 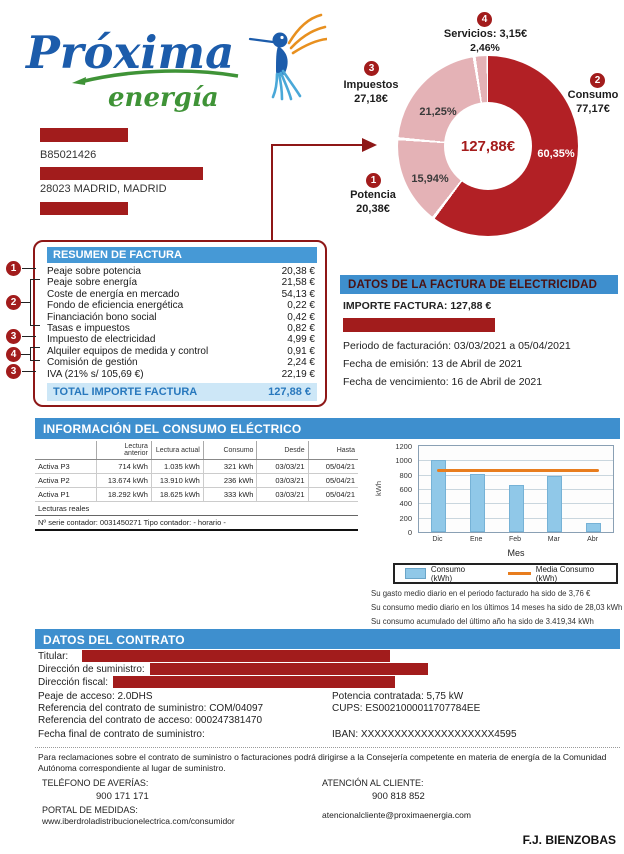 What do you see at coordinates (128, 351) in the screenshot?
I see `row-label: Alquiler equipos de medida y control` at bounding box center [128, 351].